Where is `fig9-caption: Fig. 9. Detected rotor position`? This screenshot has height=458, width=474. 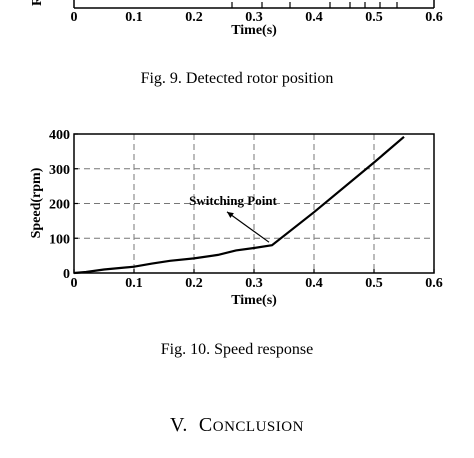
fig9-caption: Fig. 9. Detected rotor position is located at coordinates (237, 78).